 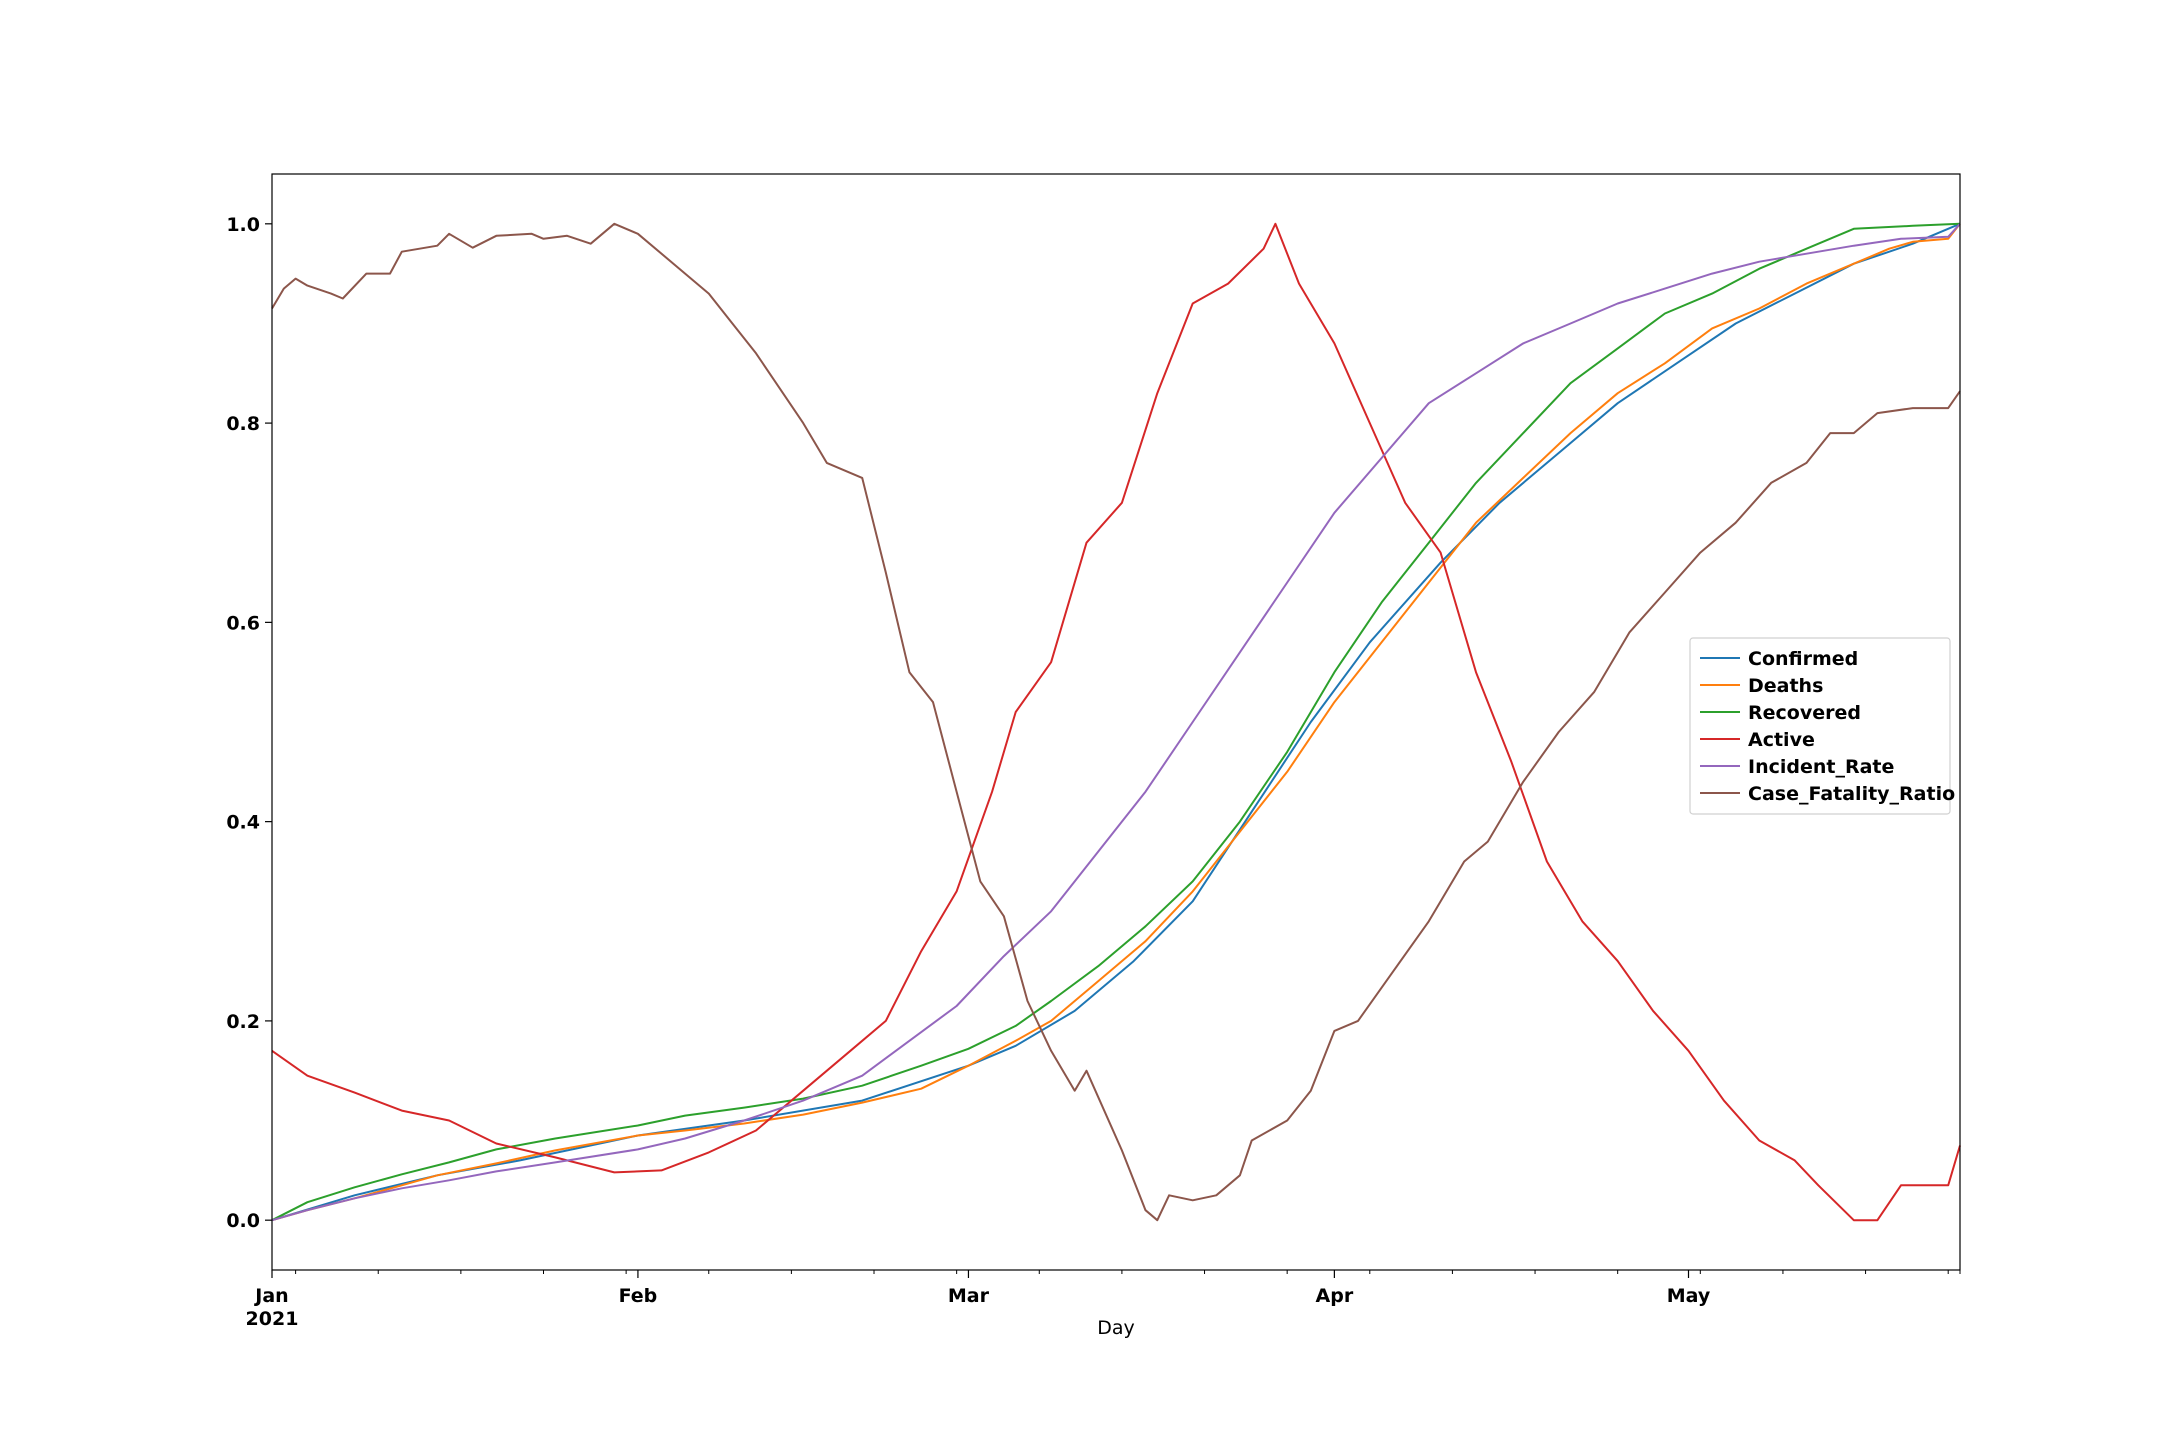 What do you see at coordinates (1803, 659) in the screenshot?
I see `legend-label: Confirmed` at bounding box center [1803, 659].